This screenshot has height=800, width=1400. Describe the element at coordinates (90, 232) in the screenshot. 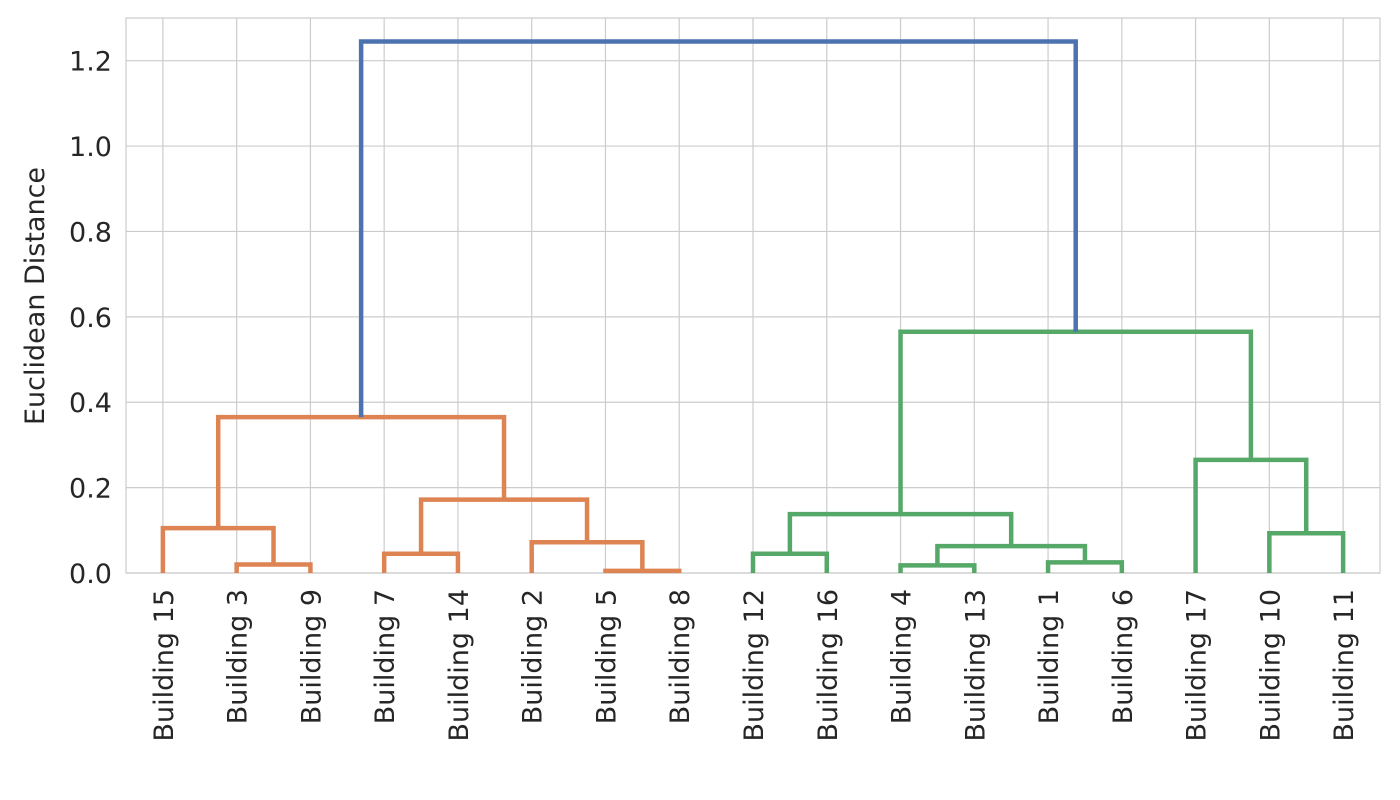

I see `y-tick-label: 0.8` at that location.